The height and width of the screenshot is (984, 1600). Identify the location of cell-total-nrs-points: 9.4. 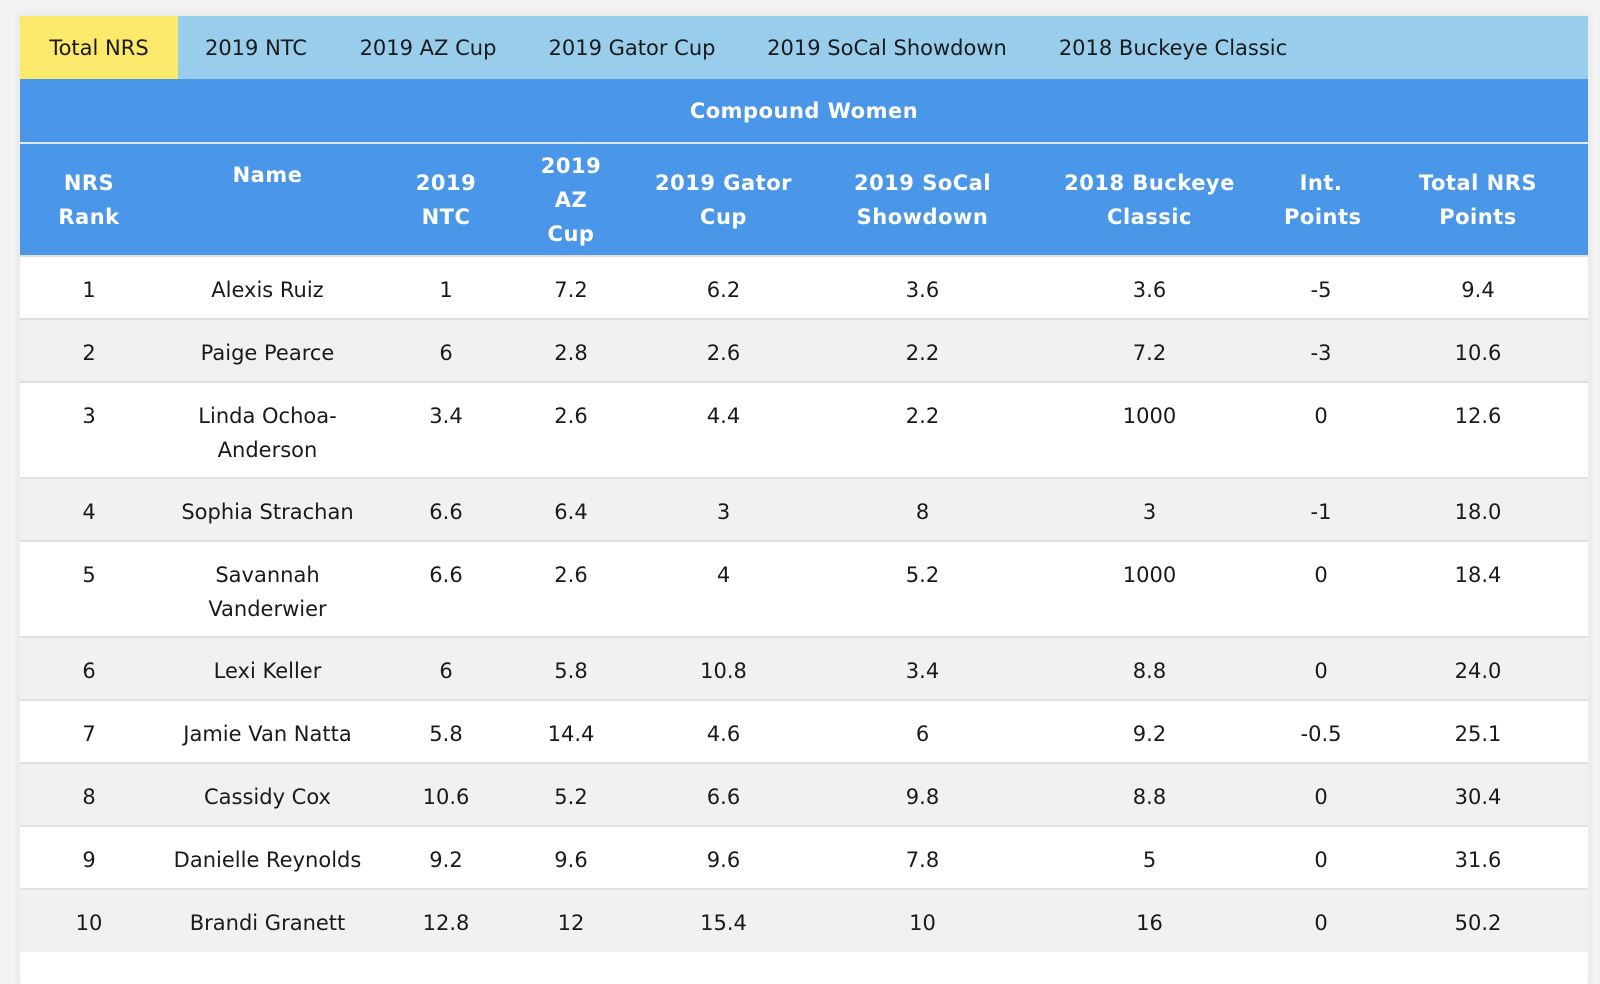
(1478, 287).